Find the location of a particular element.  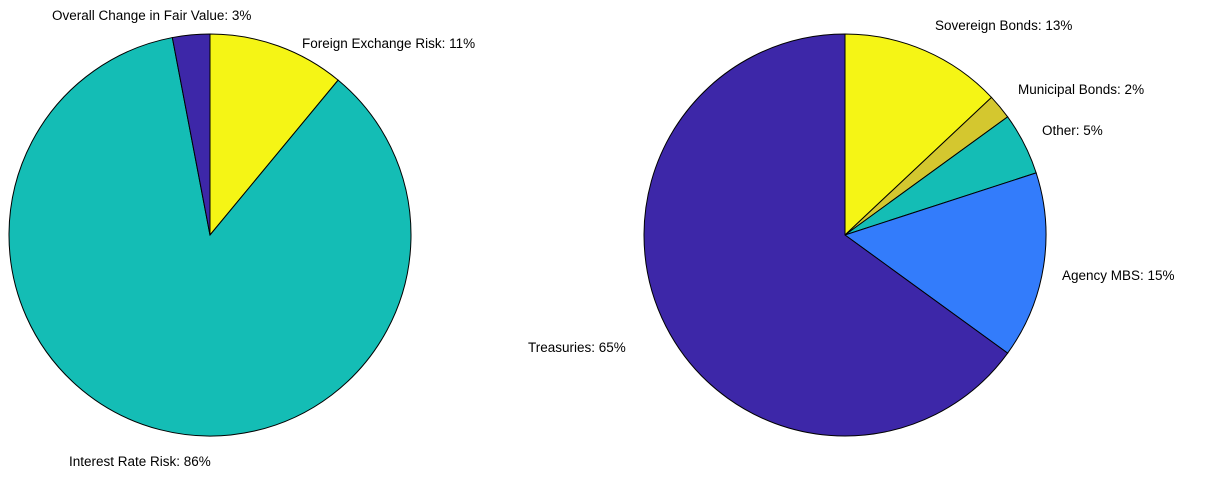

pie-slice-agency-mbs is located at coordinates (945, 263).